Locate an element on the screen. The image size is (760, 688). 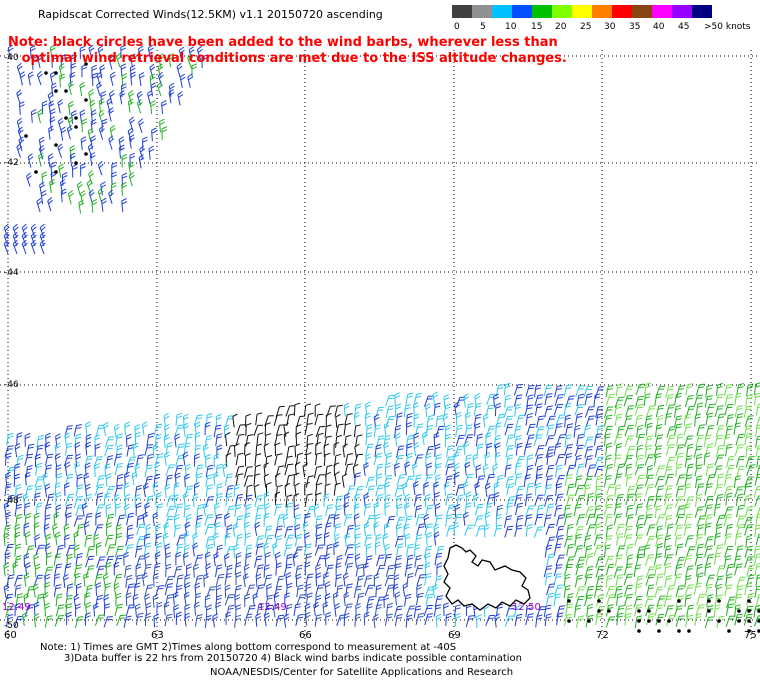
lat-label: -44 is located at coordinates (11, 273).